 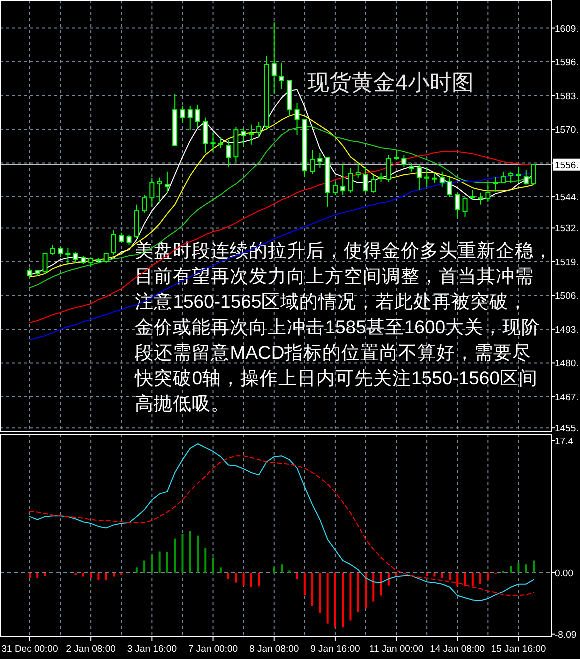 What do you see at coordinates (336, 378) in the screenshot?
I see `annotation: 快突破0轴，操作上日内可先关注1550-1560区间` at bounding box center [336, 378].